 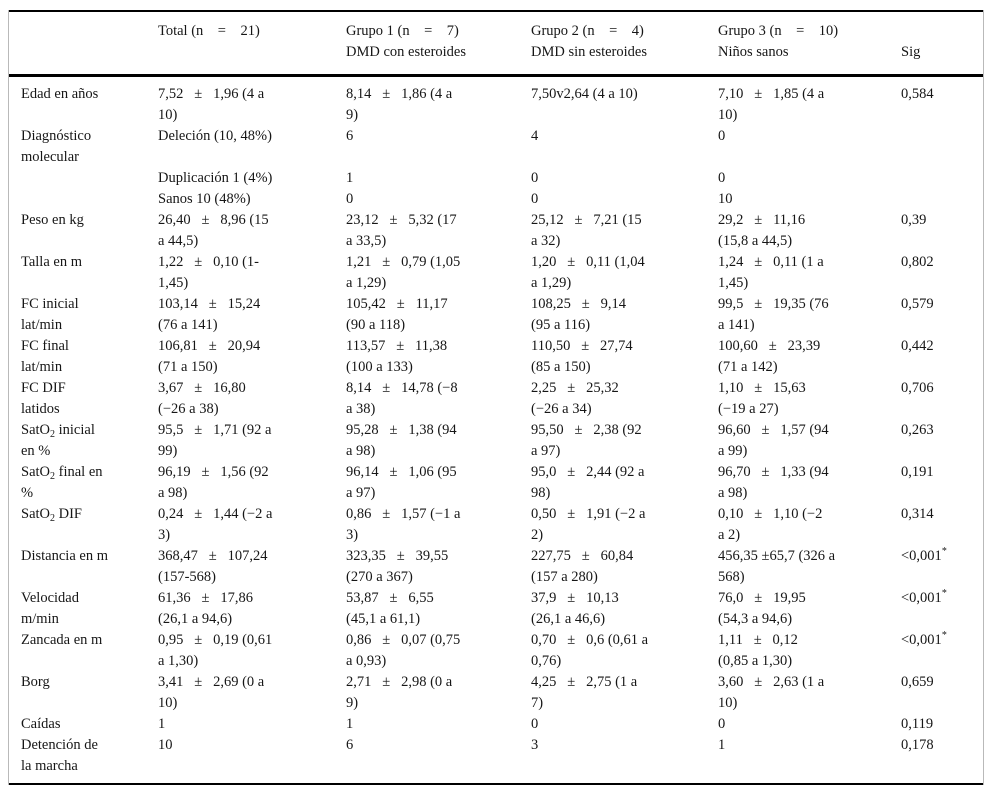 What do you see at coordinates (83, 147) in the screenshot?
I see `row-label: Diagnóstico molecular` at bounding box center [83, 147].